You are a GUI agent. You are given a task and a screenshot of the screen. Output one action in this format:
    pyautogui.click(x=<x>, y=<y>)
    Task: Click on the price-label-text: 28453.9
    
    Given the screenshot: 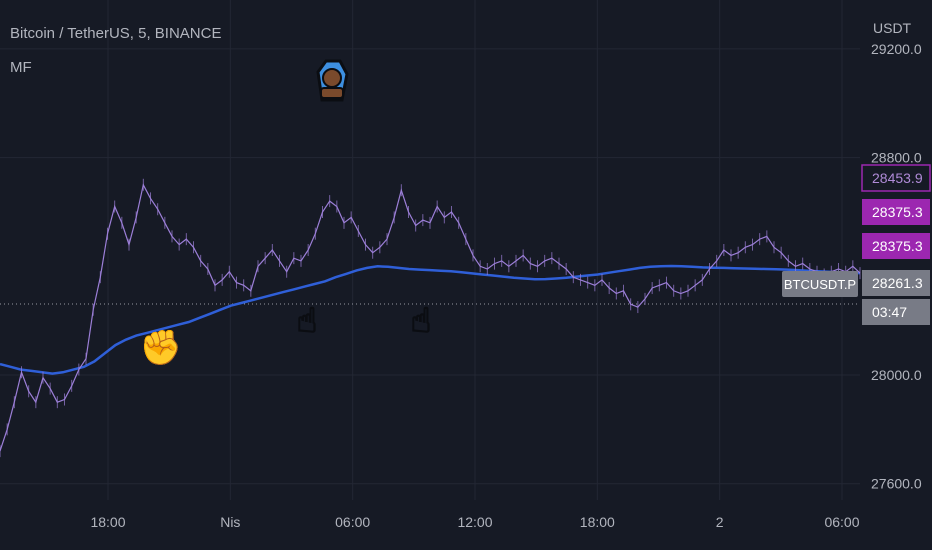 What is the action you would take?
    pyautogui.click(x=897, y=178)
    